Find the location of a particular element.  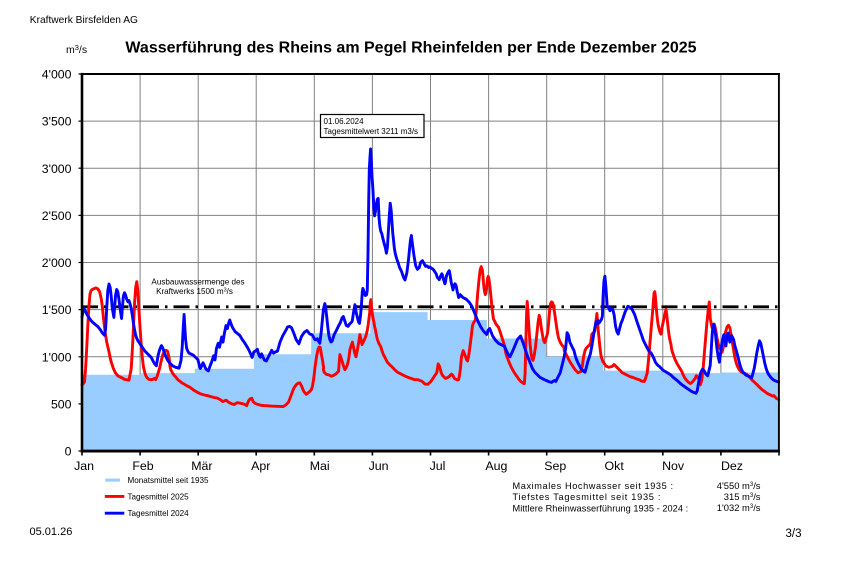

svg-text: 4'550 m3/s is located at coordinates (739, 485).